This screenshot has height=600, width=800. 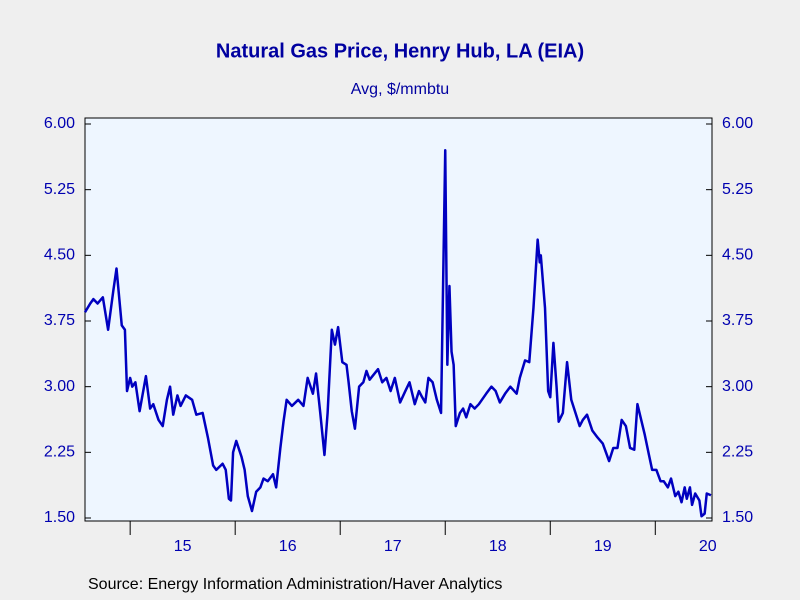 I want to click on x-tick-label: 19, so click(x=603, y=546).